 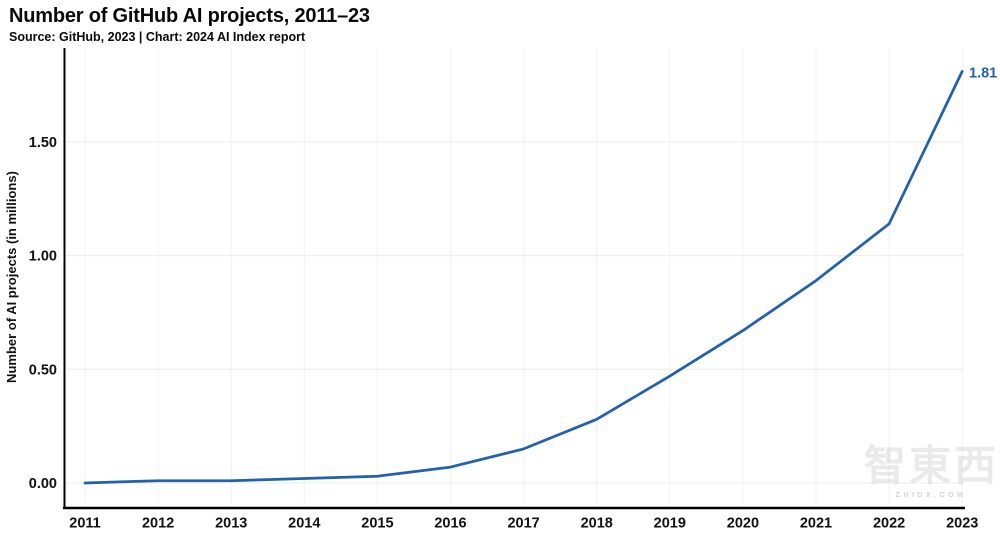 What do you see at coordinates (43, 257) in the screenshot?
I see `y-tick-label: 1.00` at bounding box center [43, 257].